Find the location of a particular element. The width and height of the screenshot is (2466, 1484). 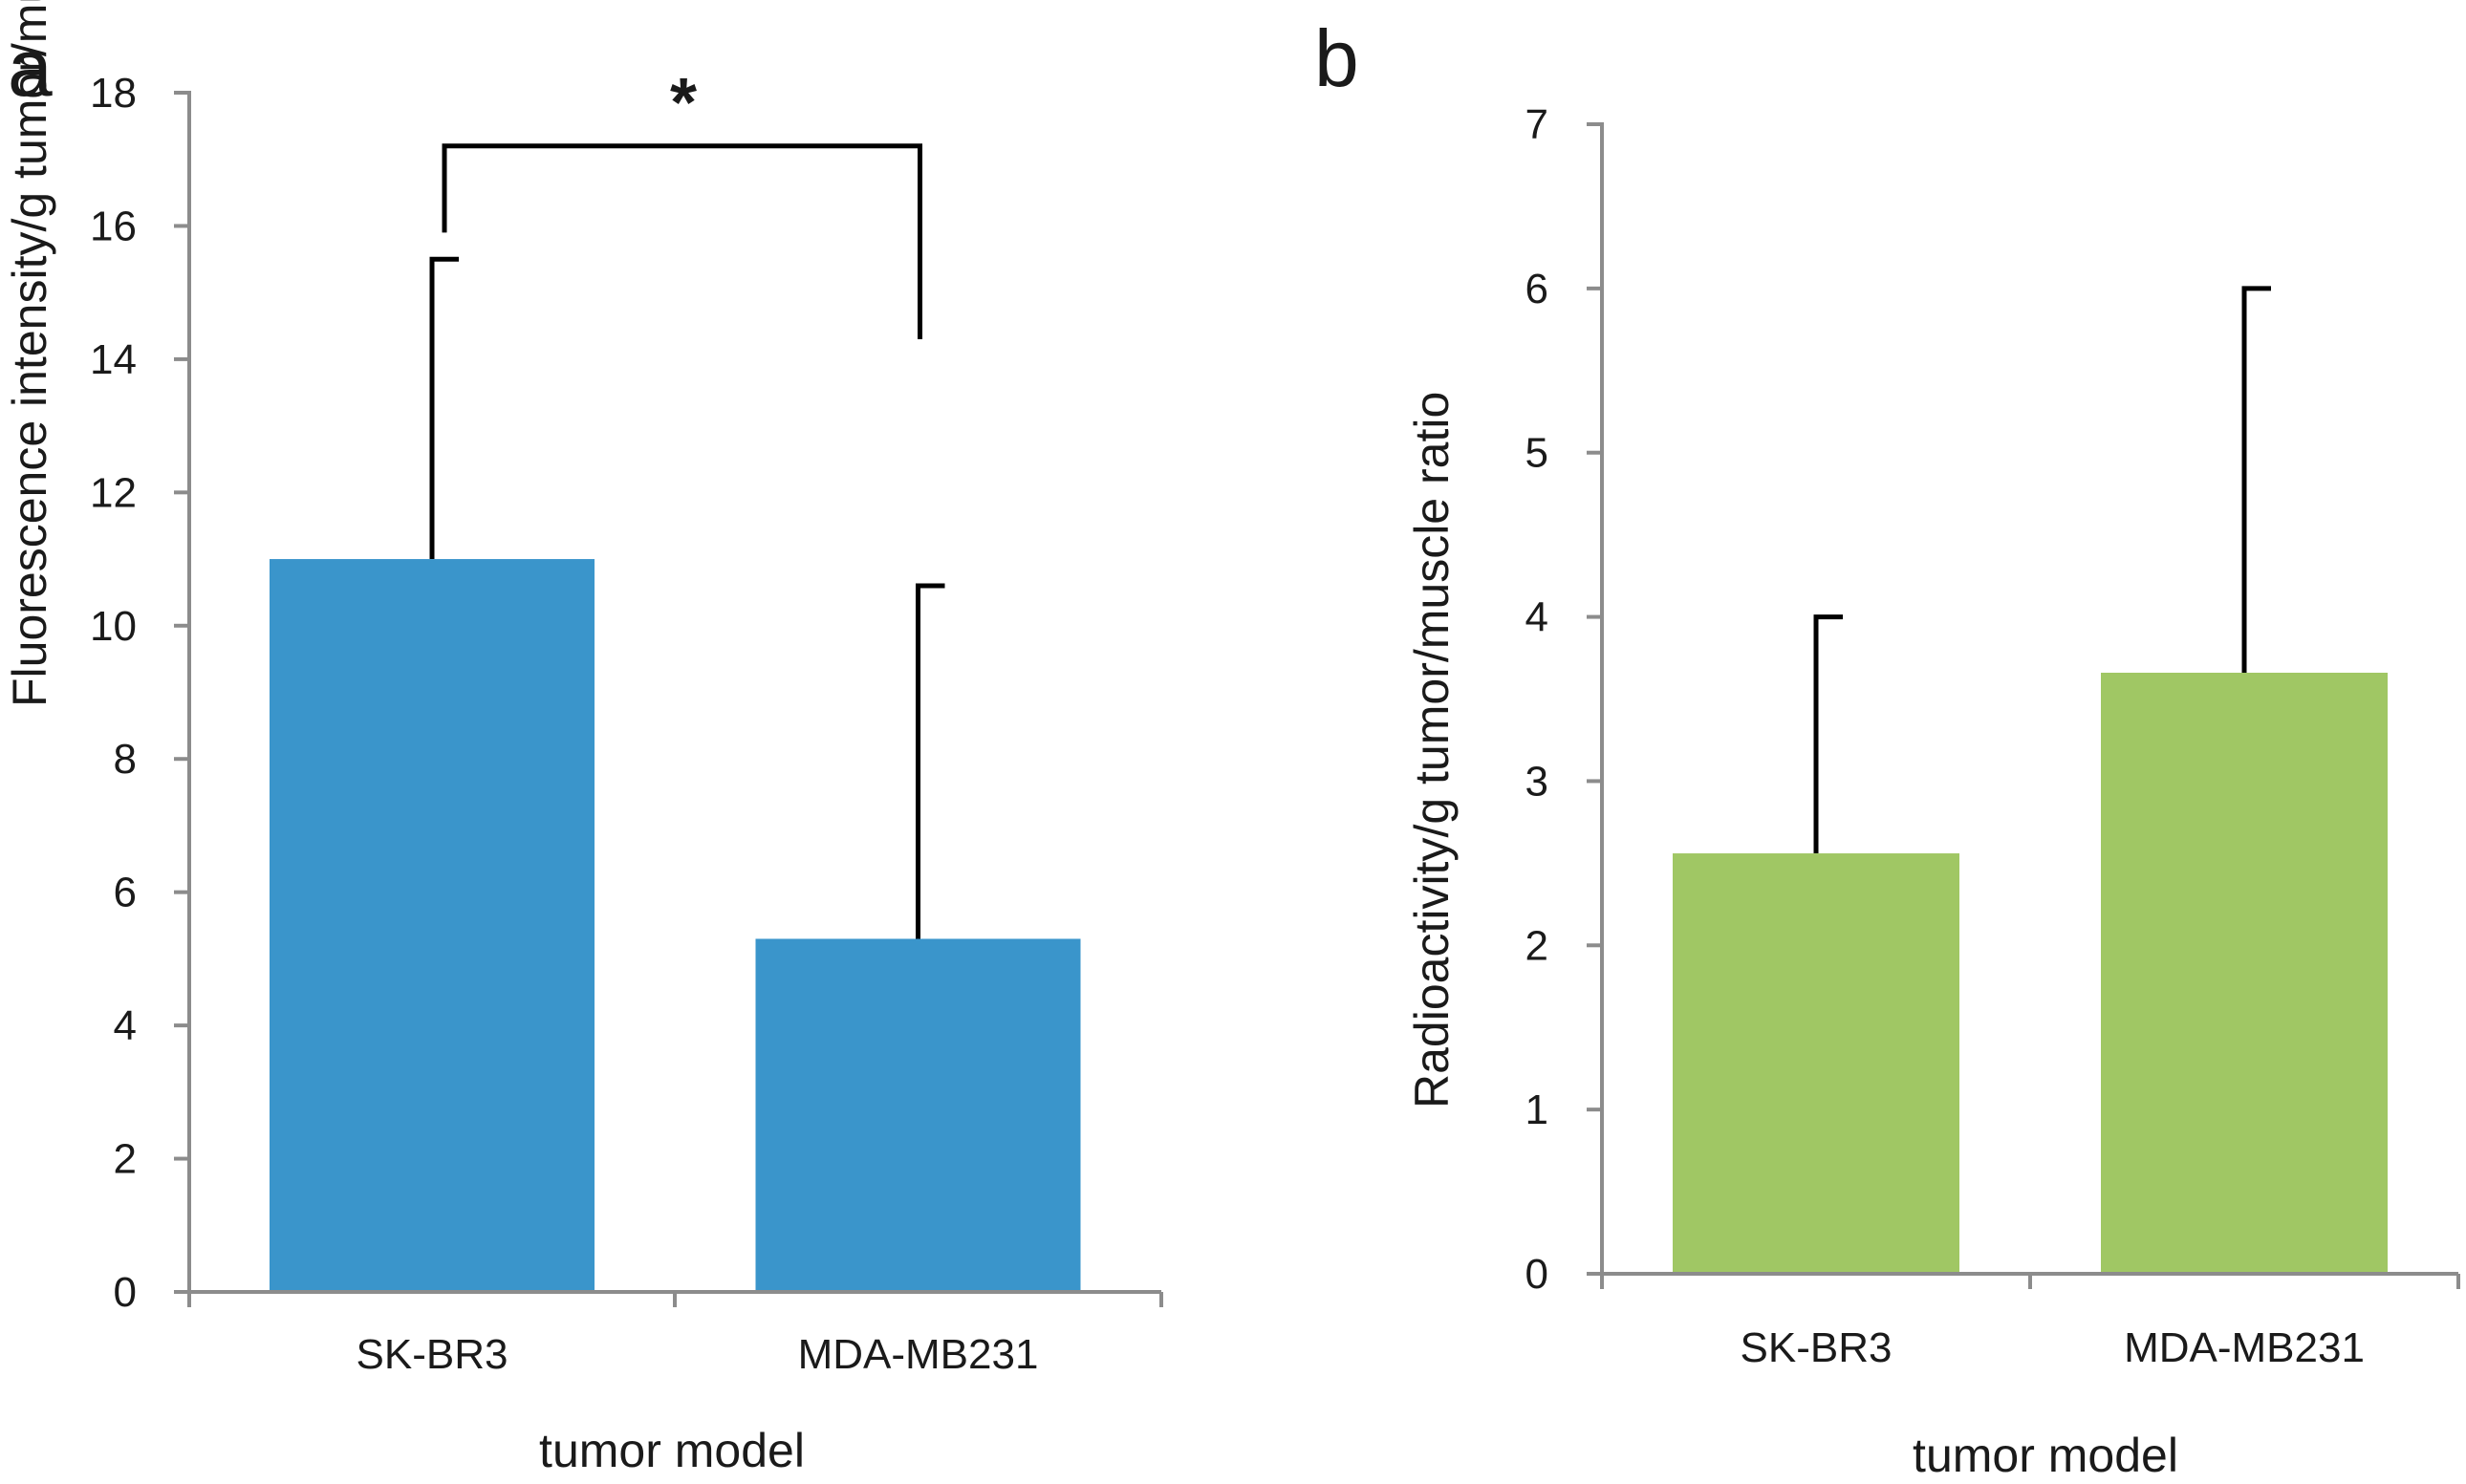

panel-b-y-axis-title: Radioactivity/g tumor/muscle ratio is located at coordinates (1432, 750).